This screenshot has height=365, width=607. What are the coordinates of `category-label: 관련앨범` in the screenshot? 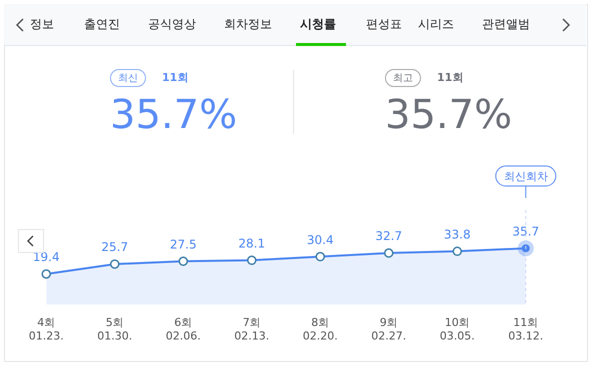 It's located at (506, 24).